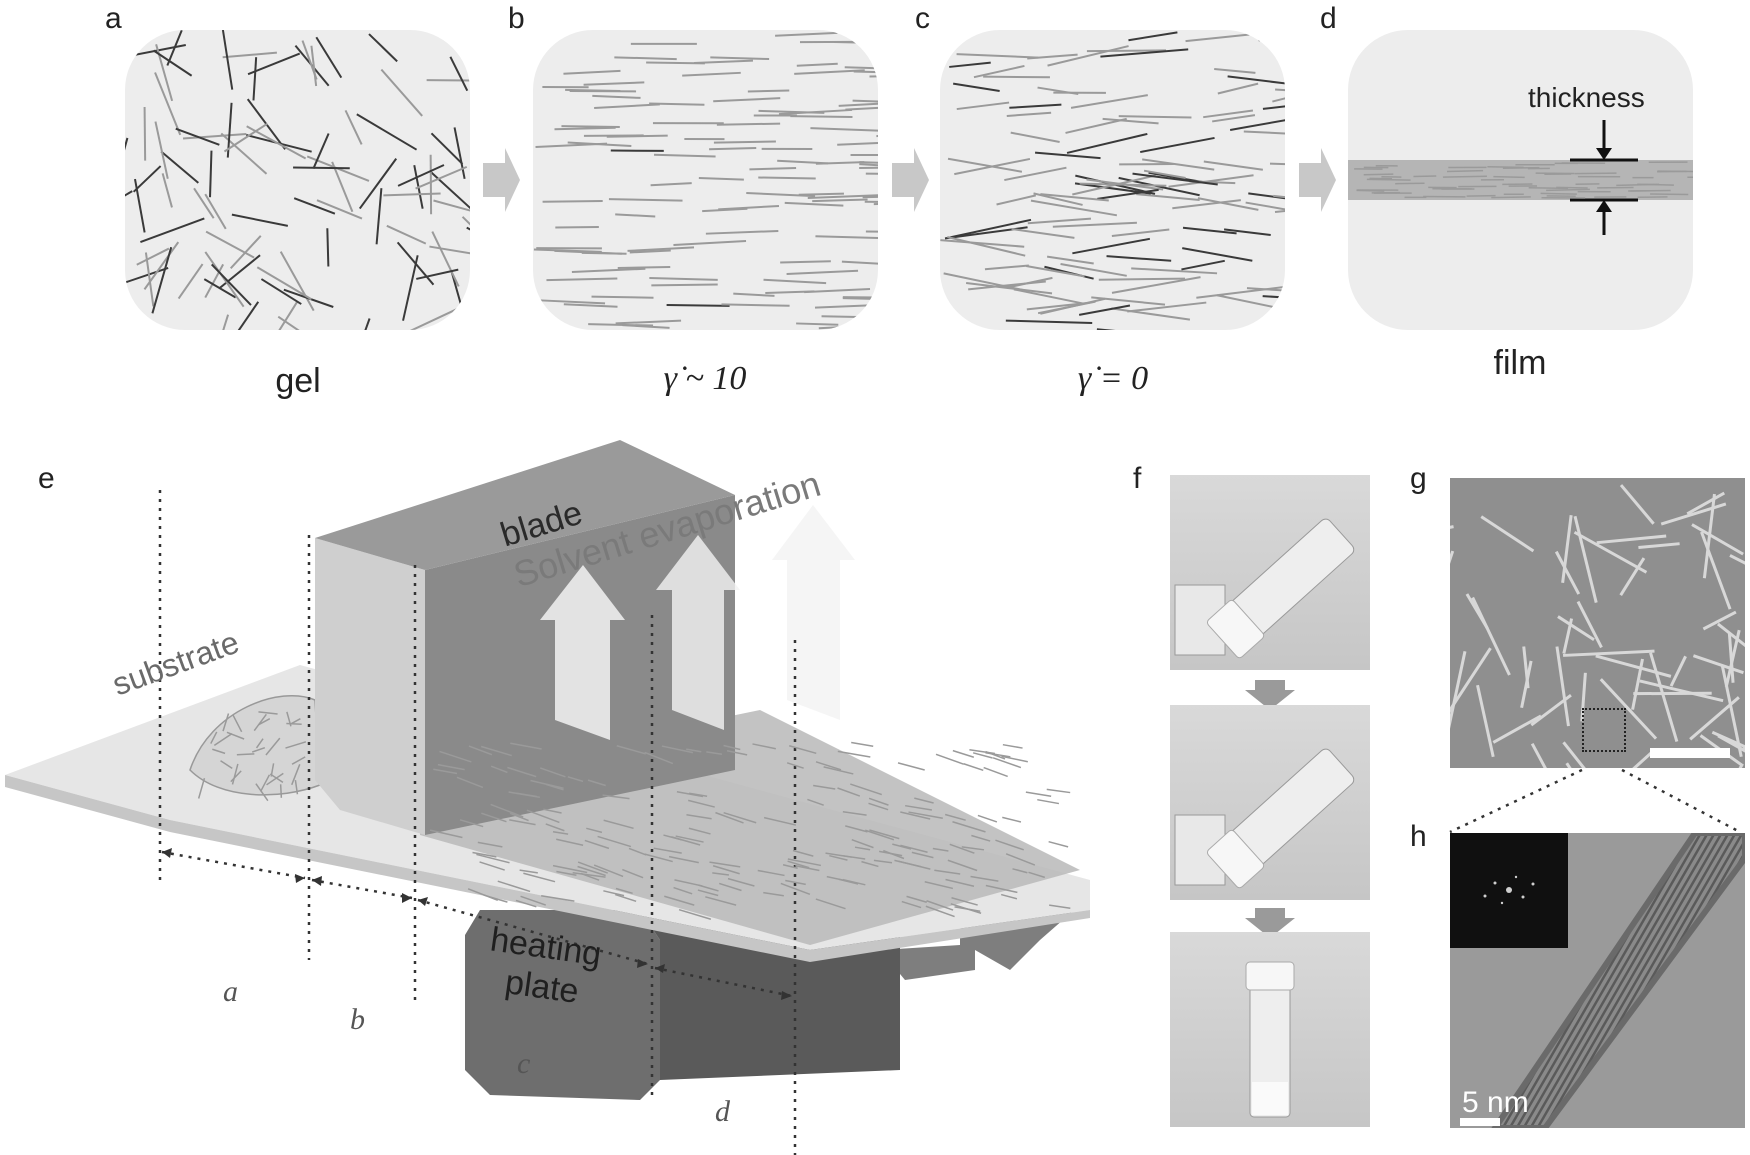 Image resolution: width=1750 pixels, height=1155 pixels. What do you see at coordinates (501, 180) in the screenshot?
I see `arrow-a-to-b` at bounding box center [501, 180].